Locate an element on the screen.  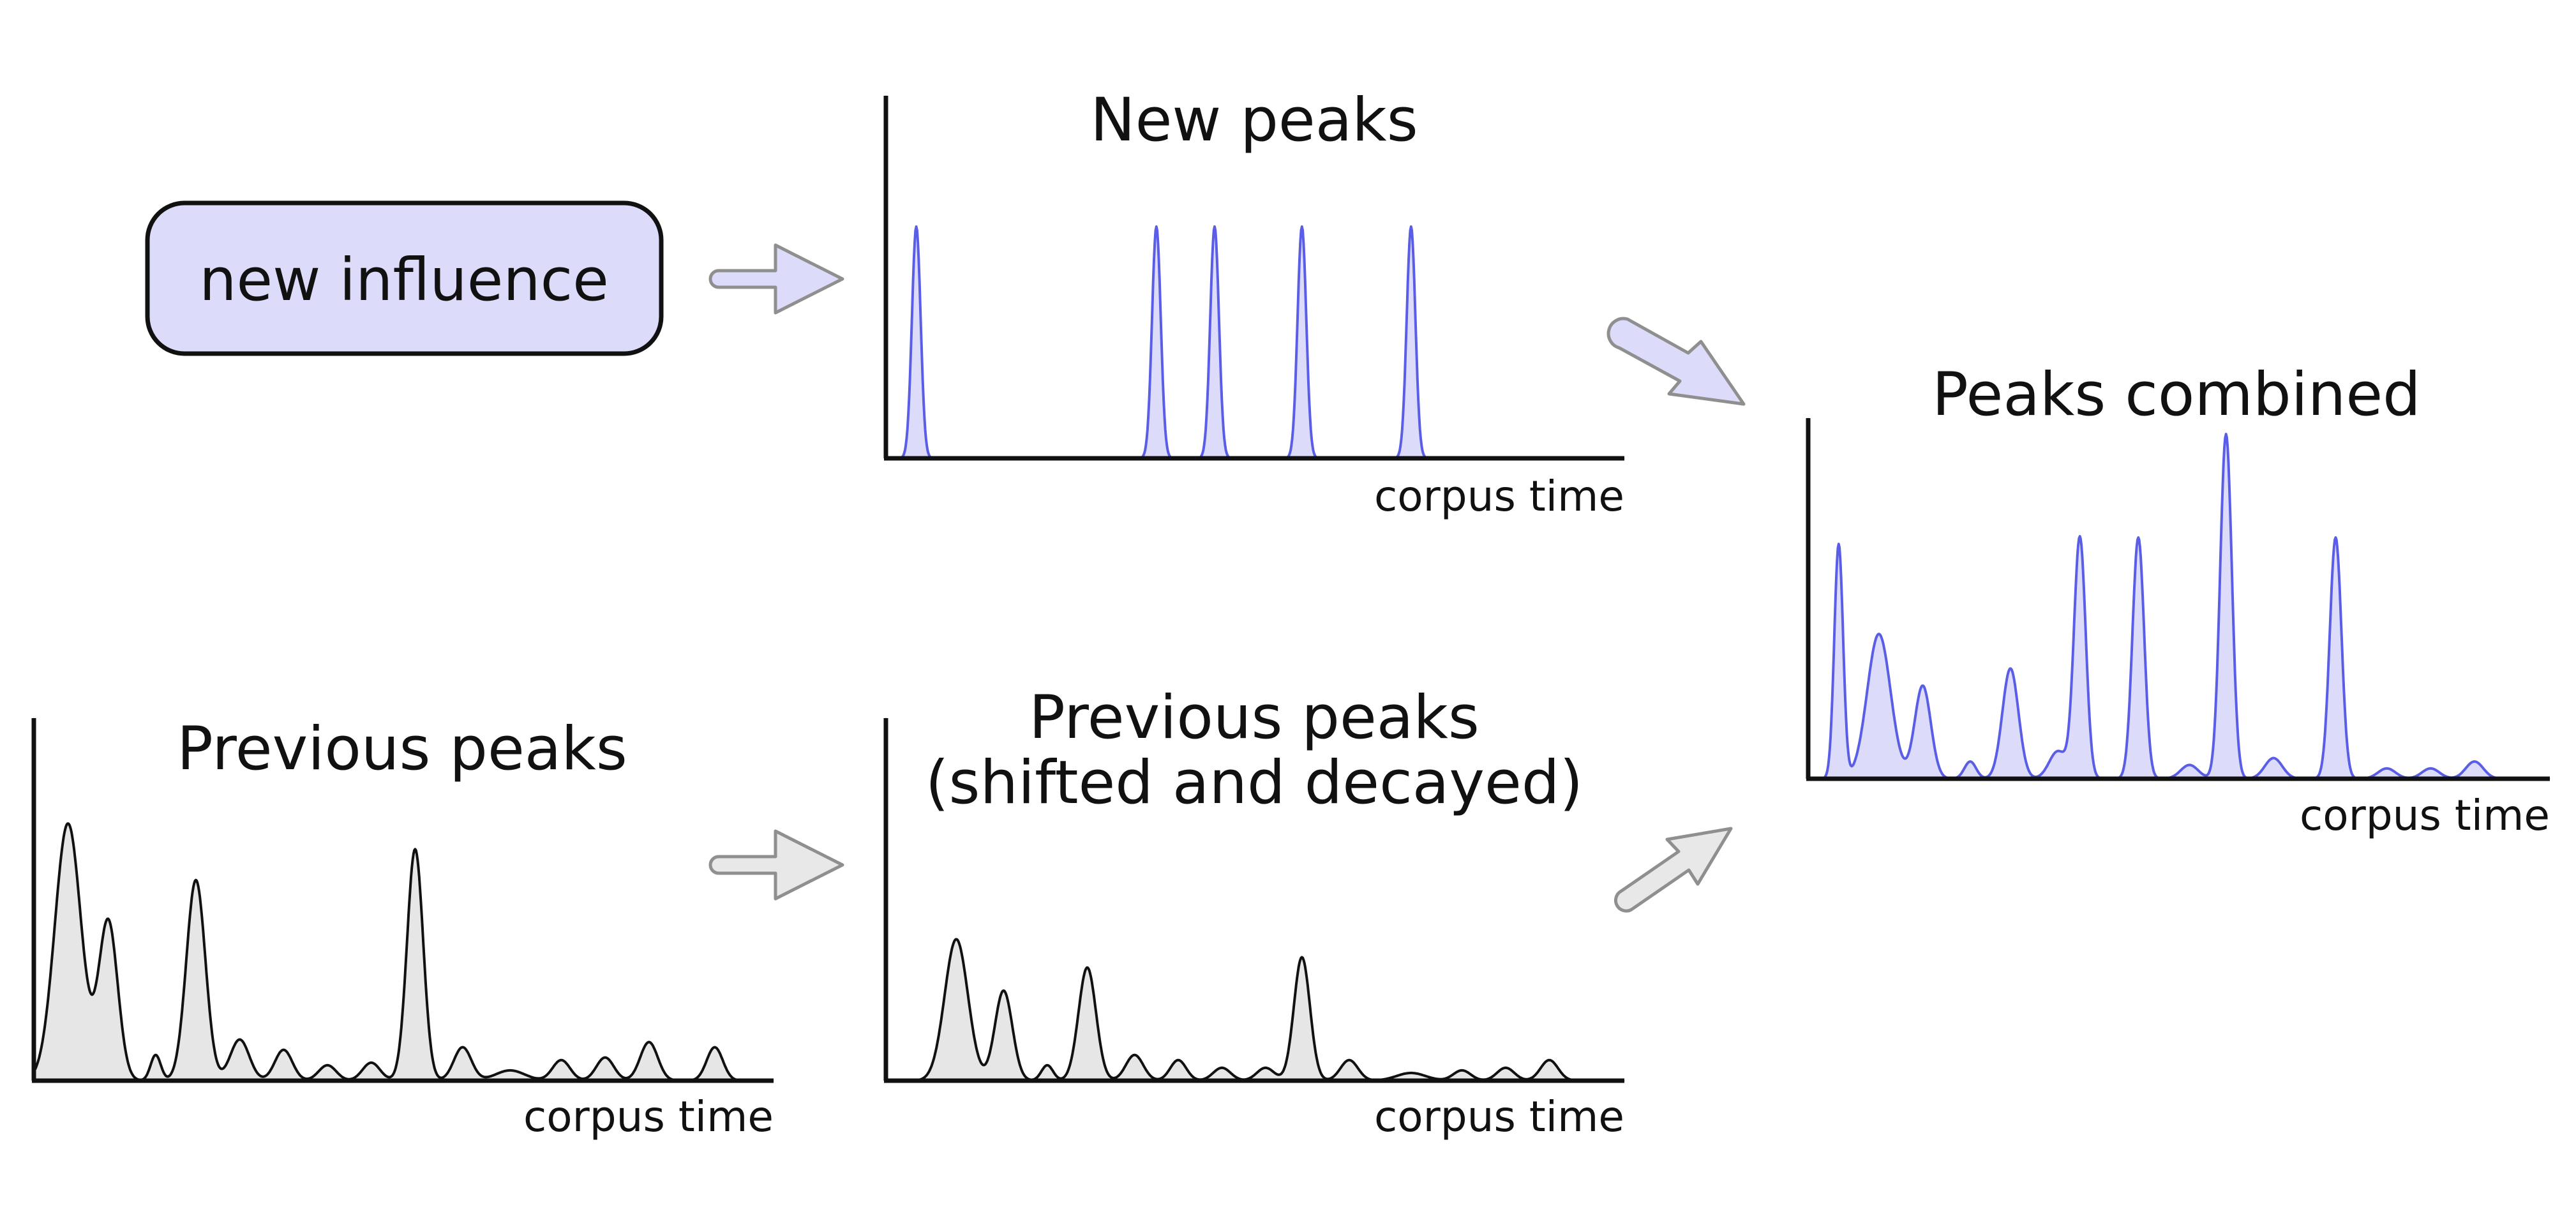
shifted-peaks-x-label: corpus time is located at coordinates (1499, 1116).